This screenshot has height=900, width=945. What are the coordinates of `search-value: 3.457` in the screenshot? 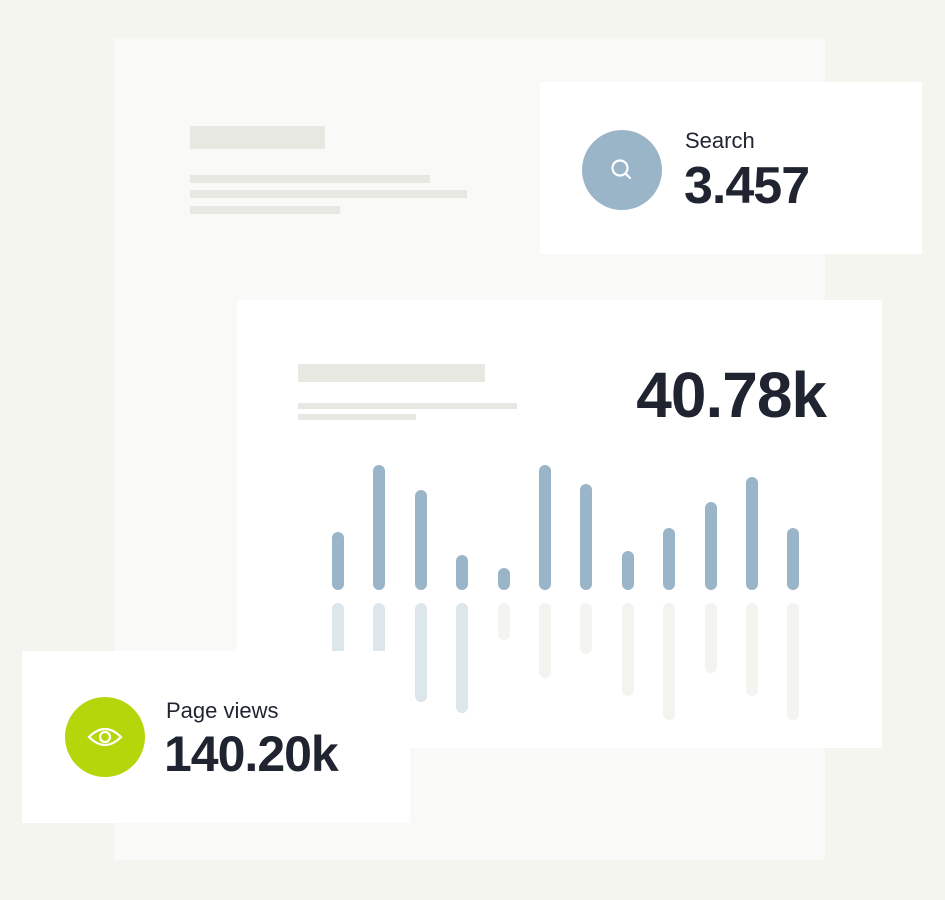 It's located at (747, 186).